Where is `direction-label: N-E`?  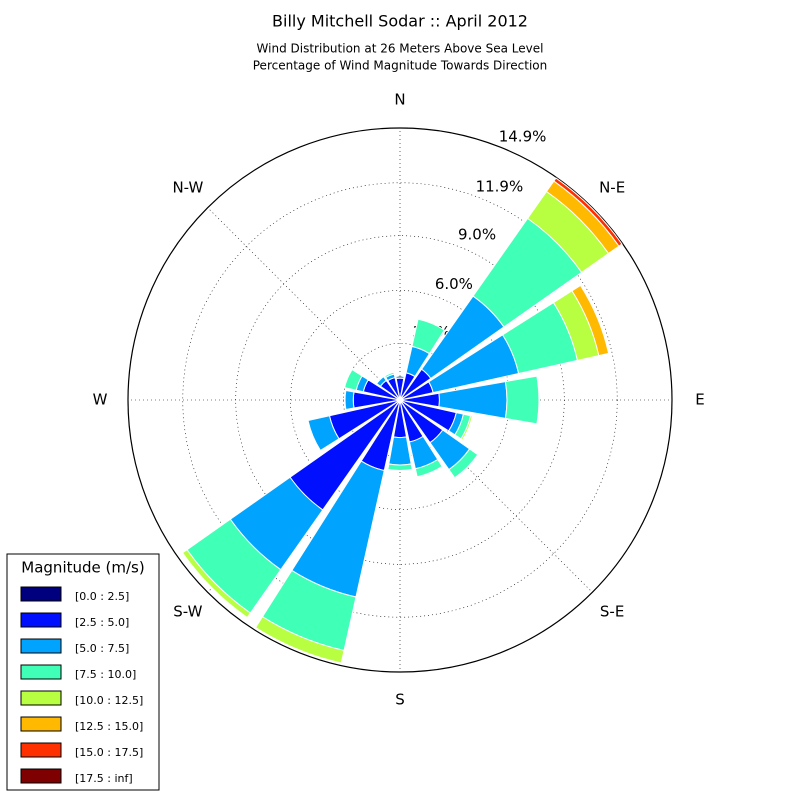
direction-label: N-E is located at coordinates (612, 187).